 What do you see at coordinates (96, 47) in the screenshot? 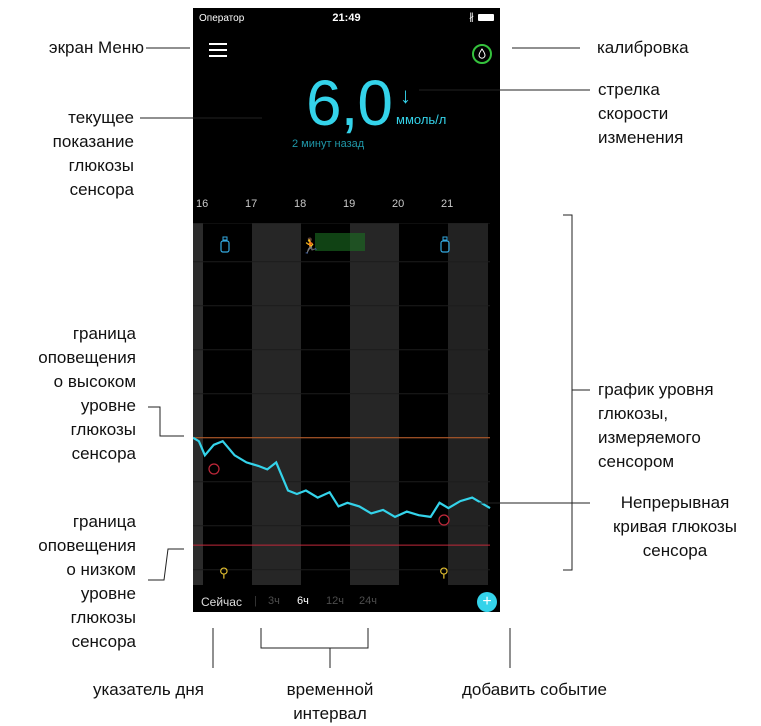
I see `annotation-menu: экран Меню` at bounding box center [96, 47].